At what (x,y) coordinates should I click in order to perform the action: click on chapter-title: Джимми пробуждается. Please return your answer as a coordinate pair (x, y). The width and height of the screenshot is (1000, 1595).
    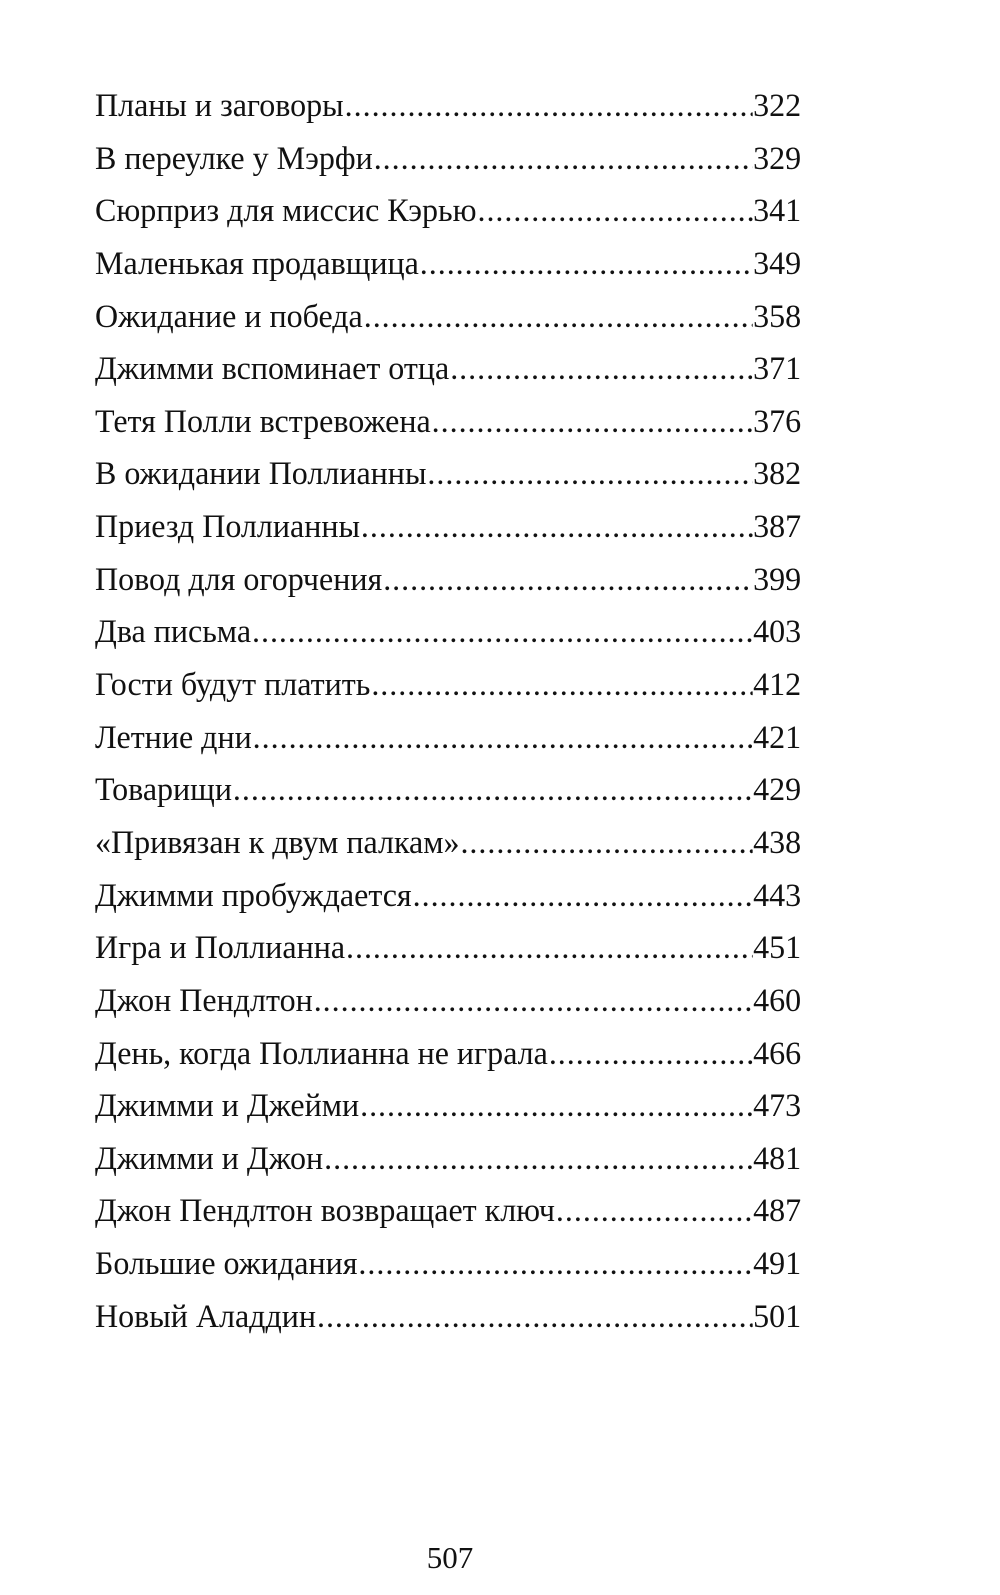
    Looking at the image, I should click on (253, 895).